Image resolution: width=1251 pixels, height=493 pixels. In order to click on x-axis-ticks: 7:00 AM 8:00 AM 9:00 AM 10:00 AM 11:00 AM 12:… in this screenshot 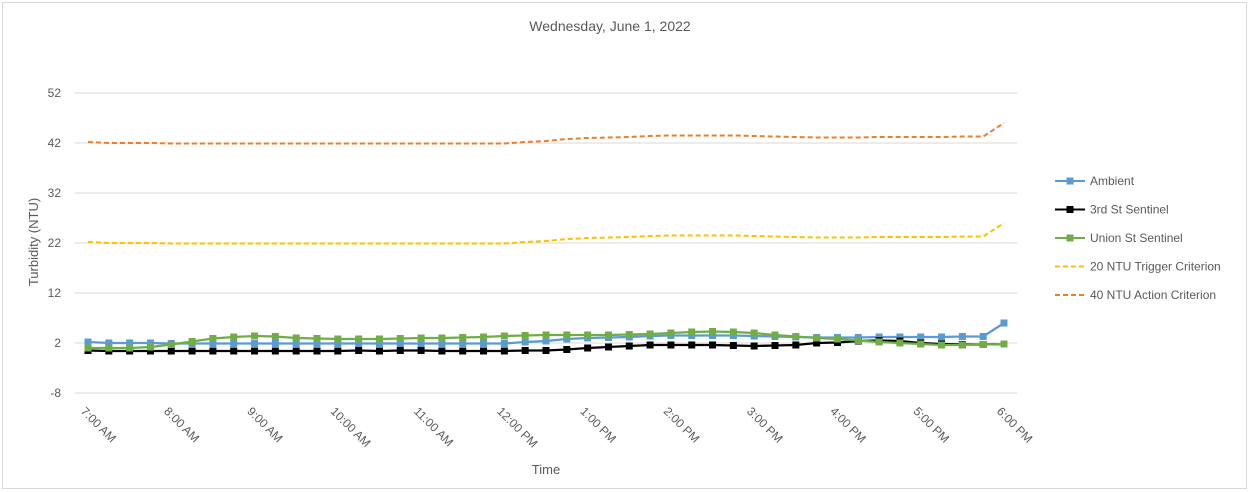, I will do `click(557, 427)`.